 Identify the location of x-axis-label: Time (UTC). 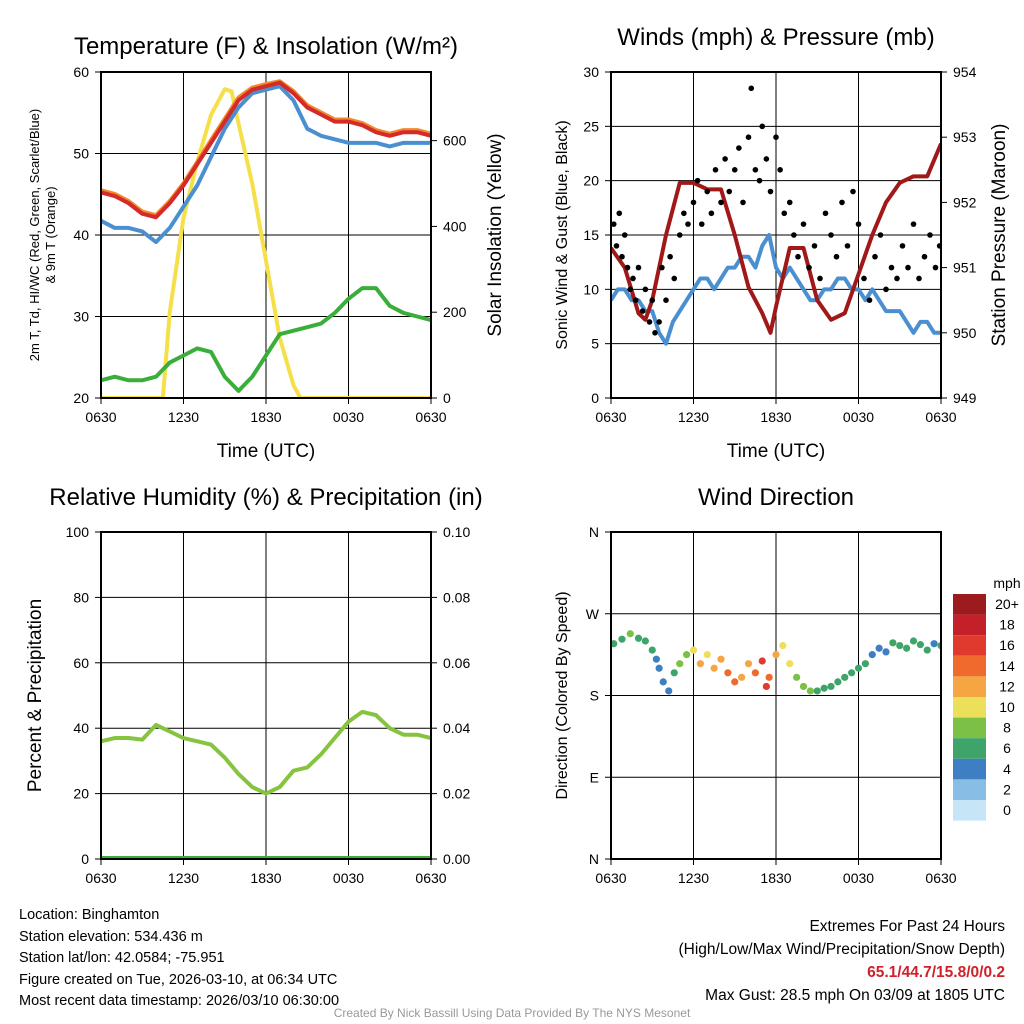
(266, 451).